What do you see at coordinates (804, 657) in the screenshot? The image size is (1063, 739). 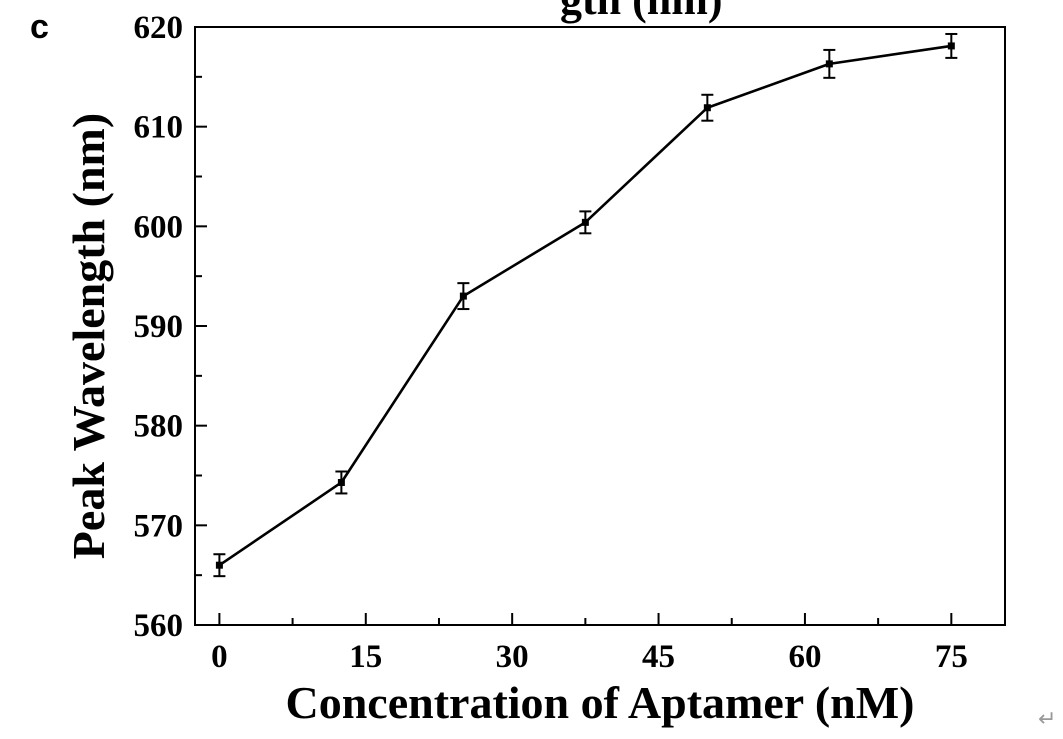 I see `x-tick-label: 60` at bounding box center [804, 657].